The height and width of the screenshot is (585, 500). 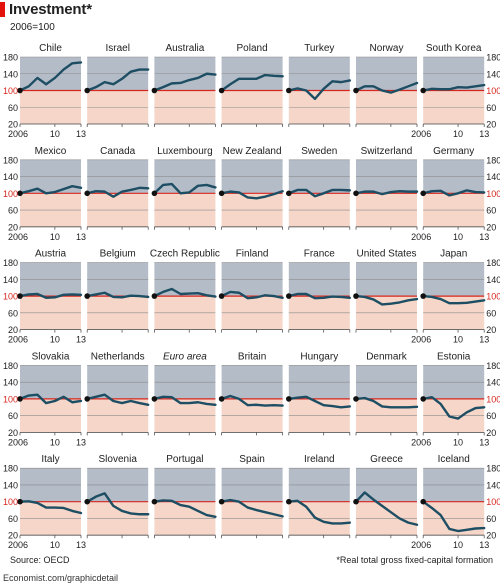 What do you see at coordinates (50, 48) in the screenshot?
I see `panel-title: Chile` at bounding box center [50, 48].